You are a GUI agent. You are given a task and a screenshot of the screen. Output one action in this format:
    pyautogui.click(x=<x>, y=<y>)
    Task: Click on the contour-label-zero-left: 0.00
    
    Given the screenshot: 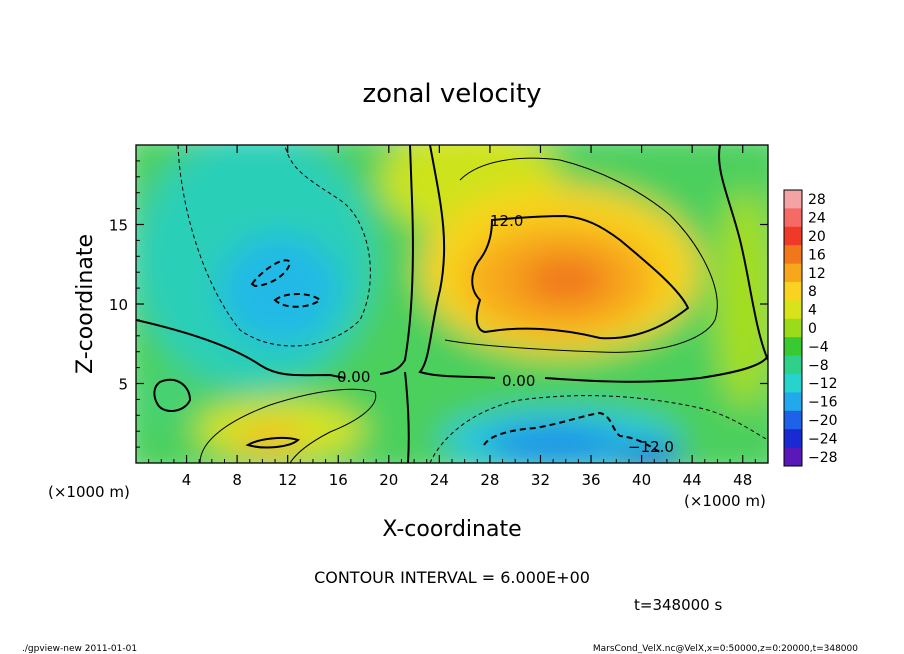 What is the action you would take?
    pyautogui.click(x=353, y=377)
    